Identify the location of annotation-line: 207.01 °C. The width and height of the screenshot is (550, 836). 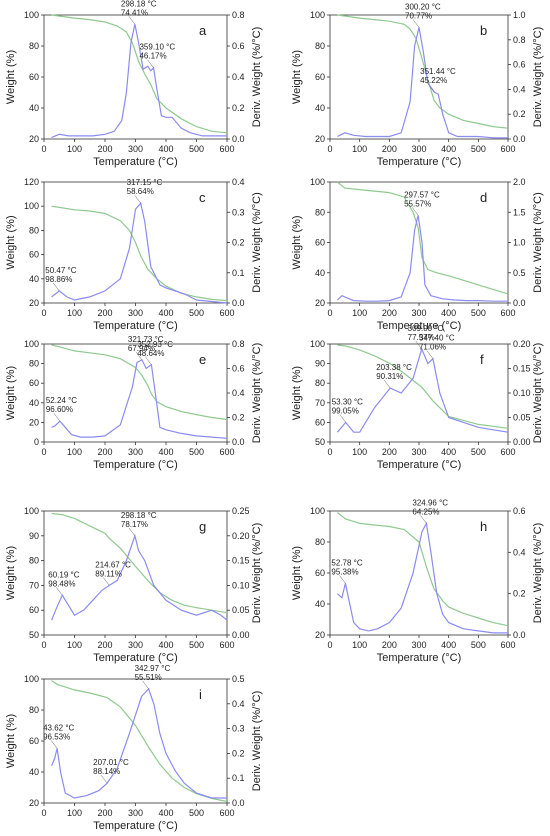
(111, 762).